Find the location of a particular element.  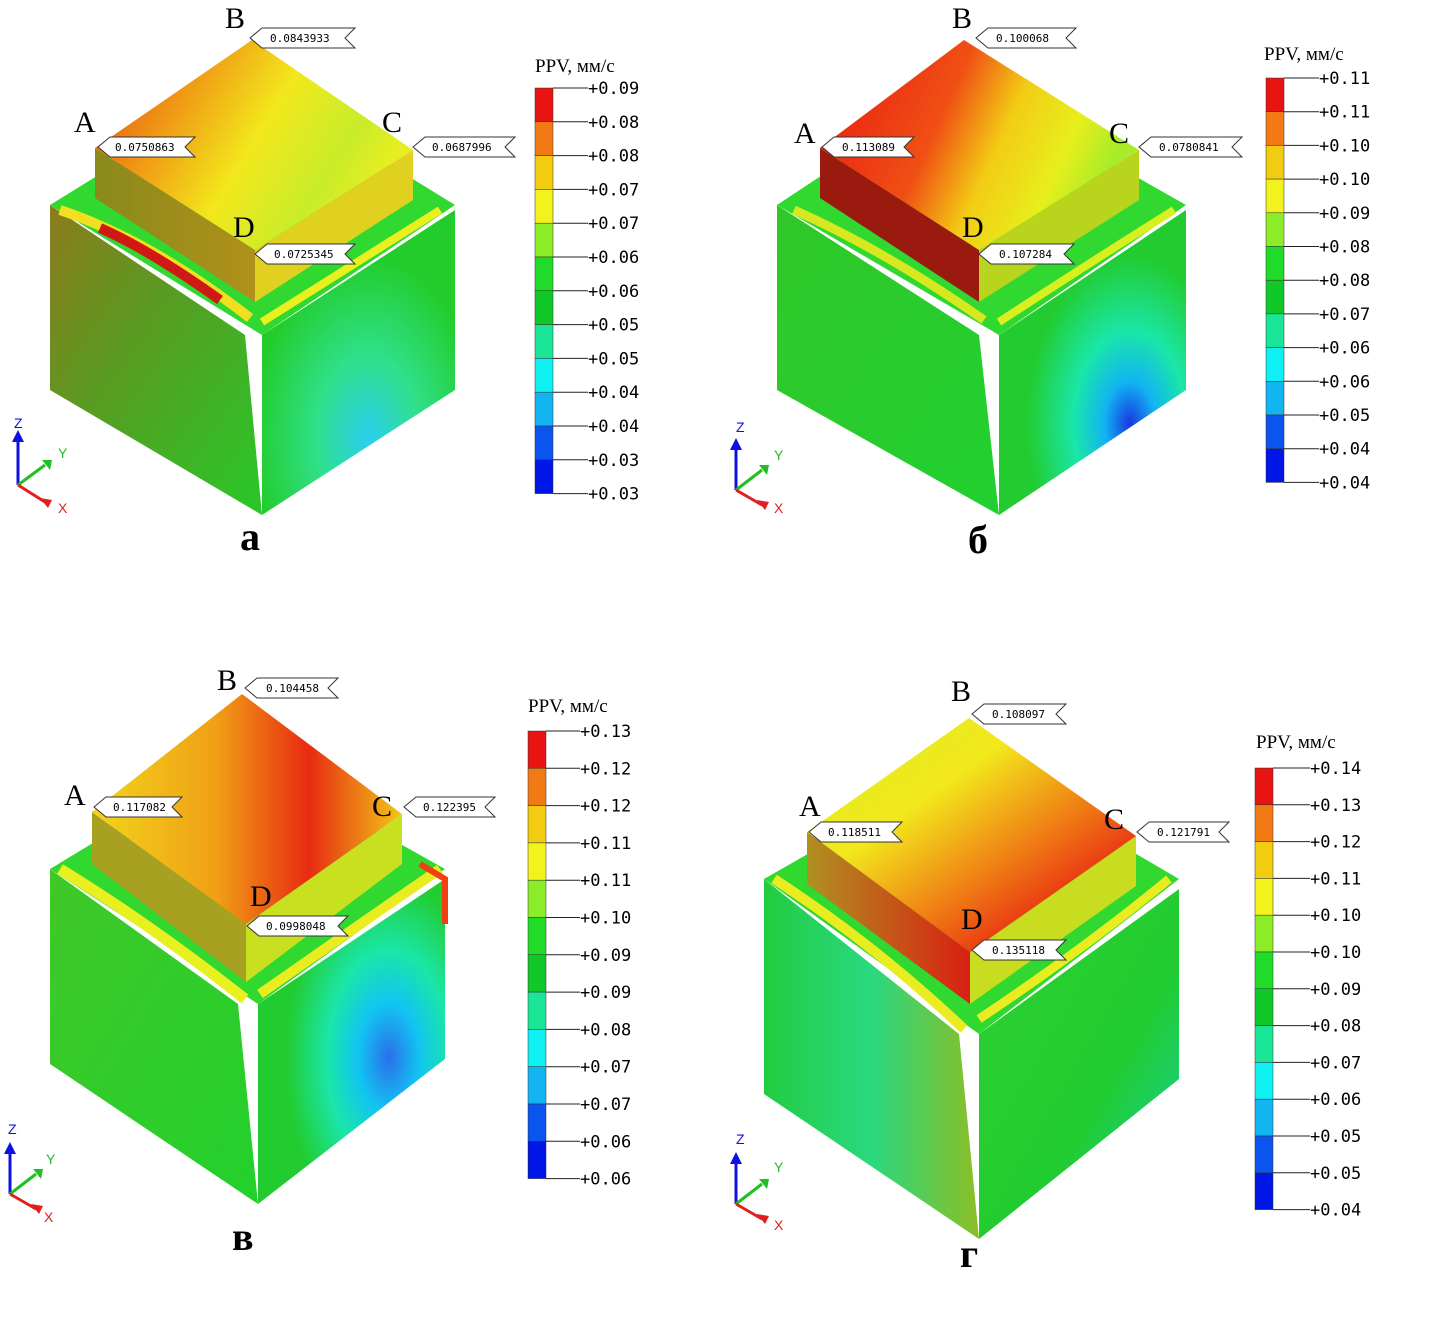

point-label-b: B is located at coordinates (961, 691).